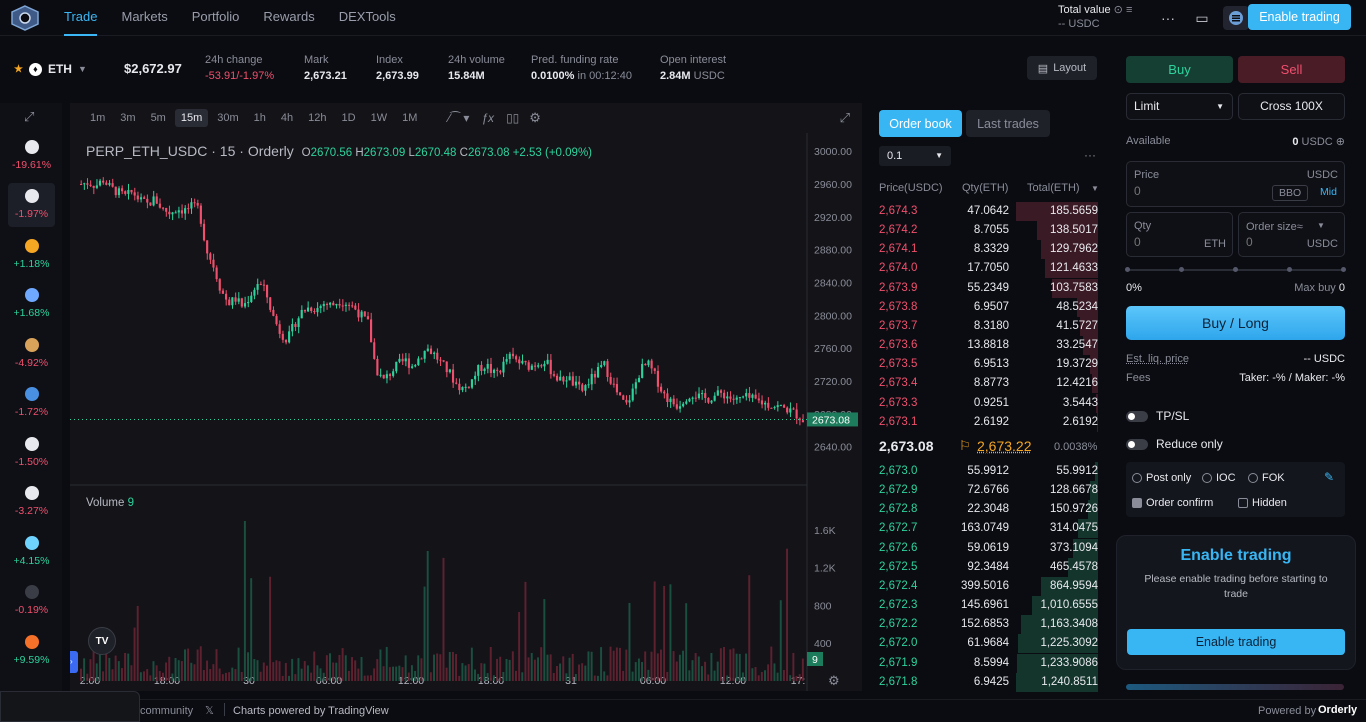  Describe the element at coordinates (1168, 18) in the screenshot. I see `more-icon: ···` at that location.